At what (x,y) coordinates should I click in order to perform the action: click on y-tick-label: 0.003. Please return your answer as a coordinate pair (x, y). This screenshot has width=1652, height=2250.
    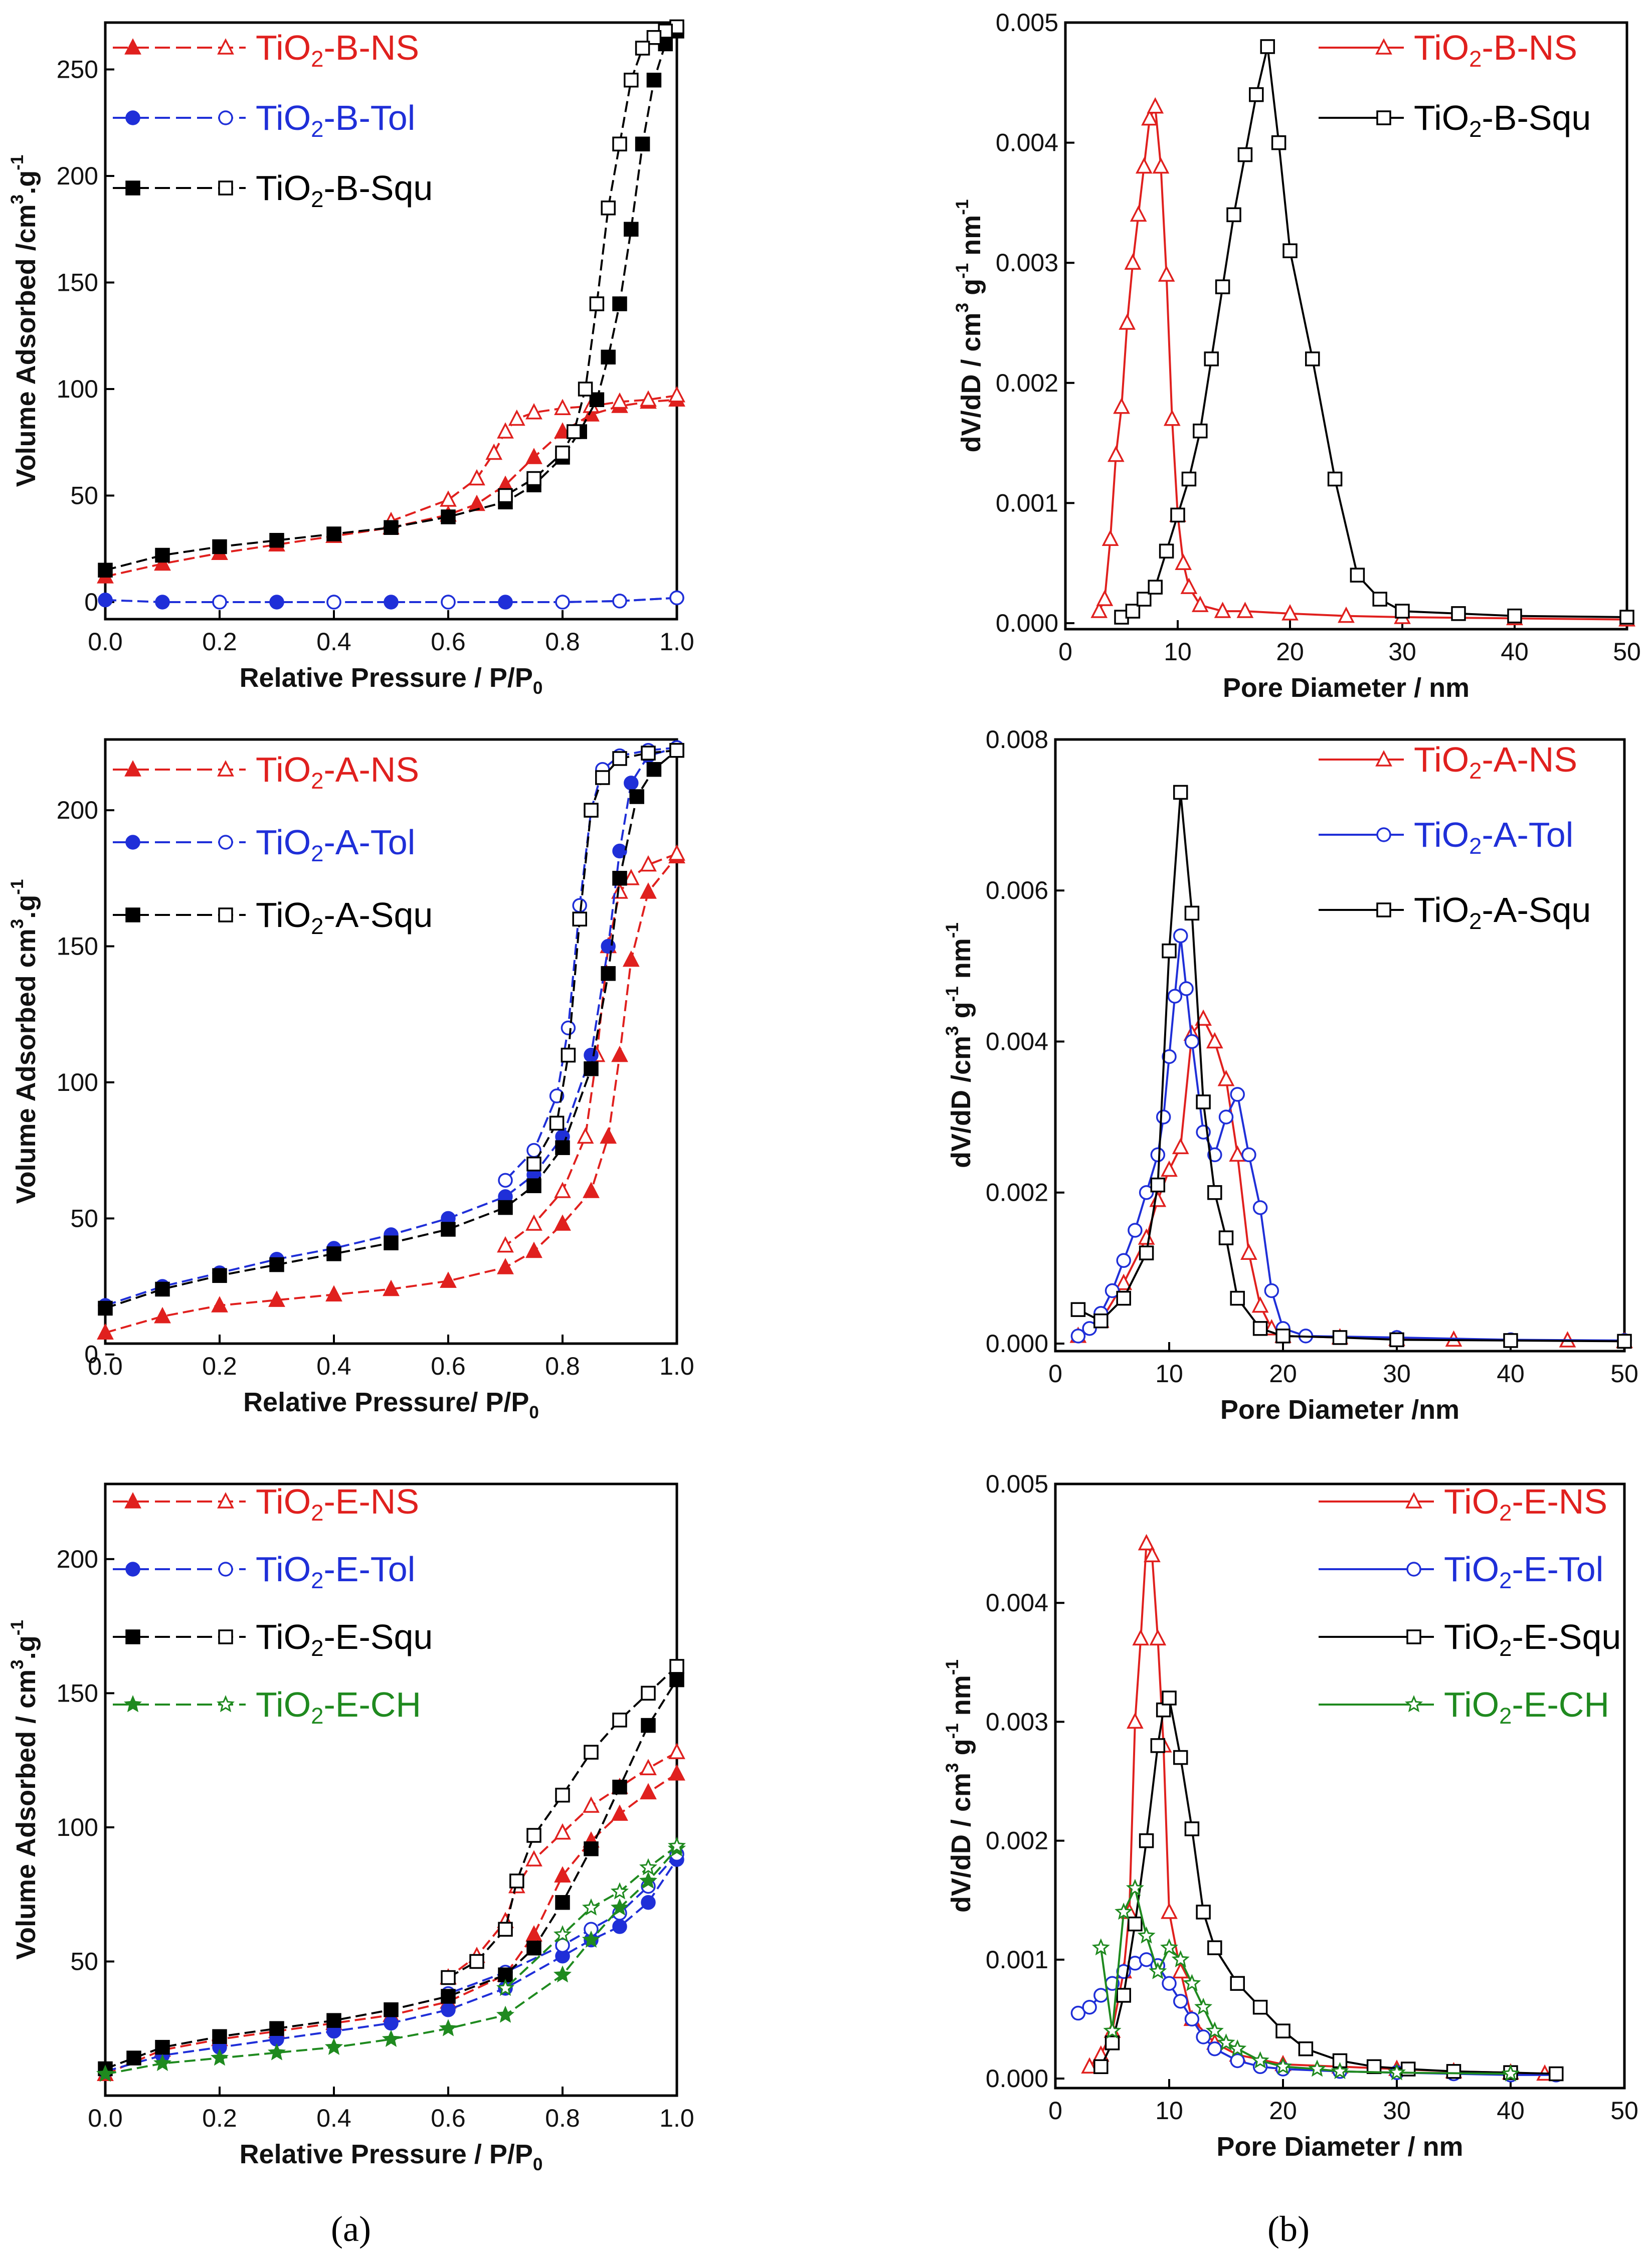
    Looking at the image, I should click on (1027, 263).